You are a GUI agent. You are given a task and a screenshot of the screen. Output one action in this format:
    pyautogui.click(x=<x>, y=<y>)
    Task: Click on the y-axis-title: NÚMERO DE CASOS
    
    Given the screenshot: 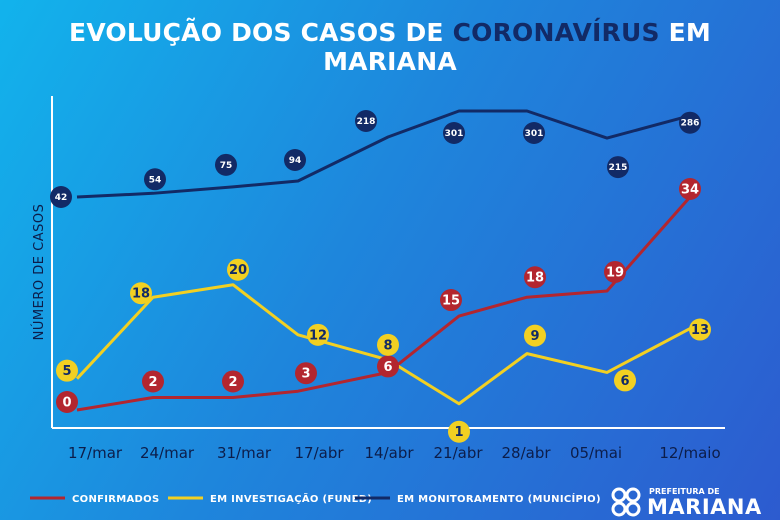 What is the action you would take?
    pyautogui.click(x=39, y=272)
    